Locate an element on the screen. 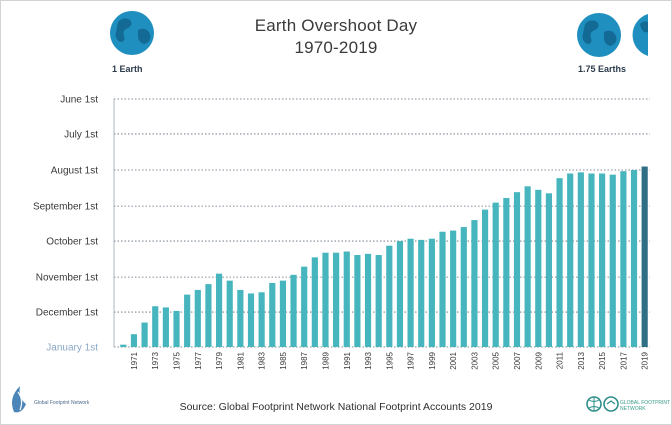  bar-1998 is located at coordinates (421, 293).